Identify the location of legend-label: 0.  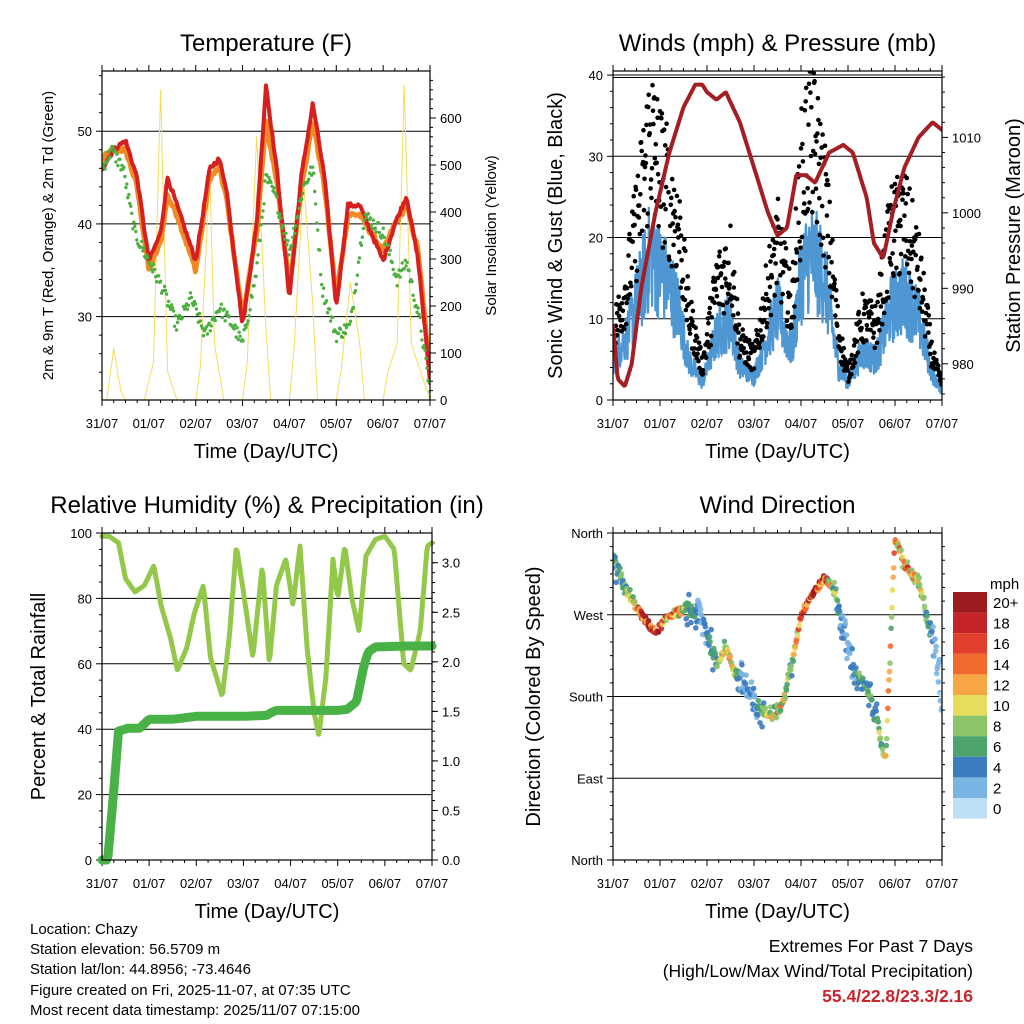
(997, 809).